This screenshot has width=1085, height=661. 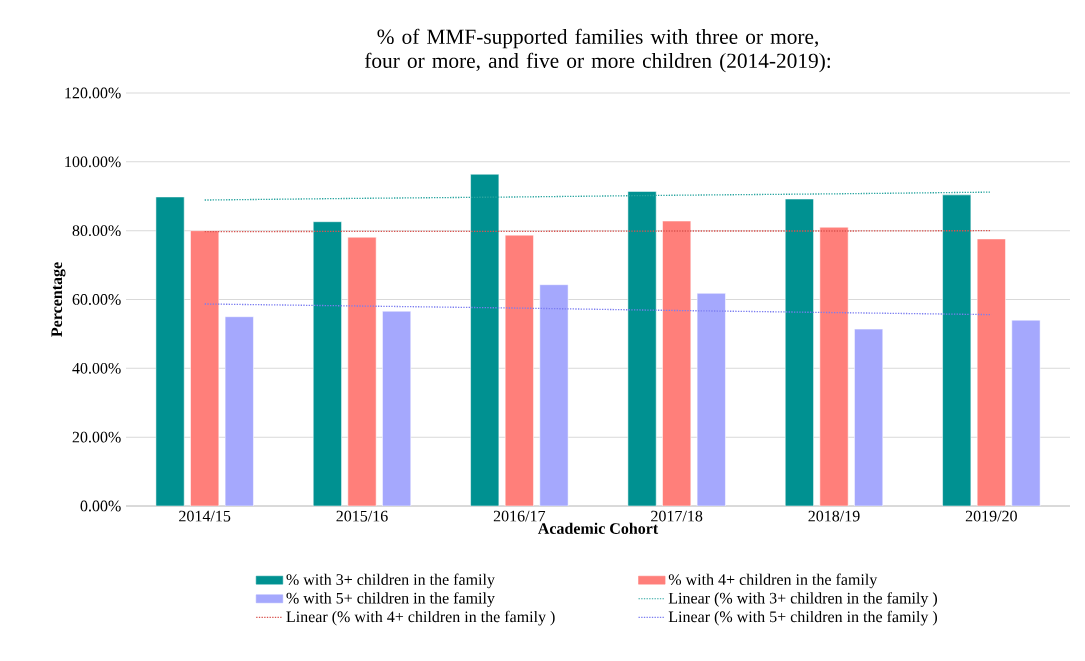 I want to click on x-tick-label: 2016/17, so click(x=519, y=516).